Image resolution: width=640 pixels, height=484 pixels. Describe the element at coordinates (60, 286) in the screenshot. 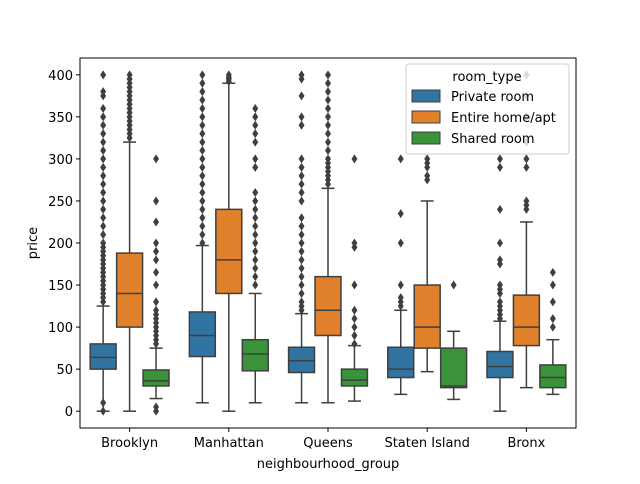

I see `y-tick-label: 150` at that location.